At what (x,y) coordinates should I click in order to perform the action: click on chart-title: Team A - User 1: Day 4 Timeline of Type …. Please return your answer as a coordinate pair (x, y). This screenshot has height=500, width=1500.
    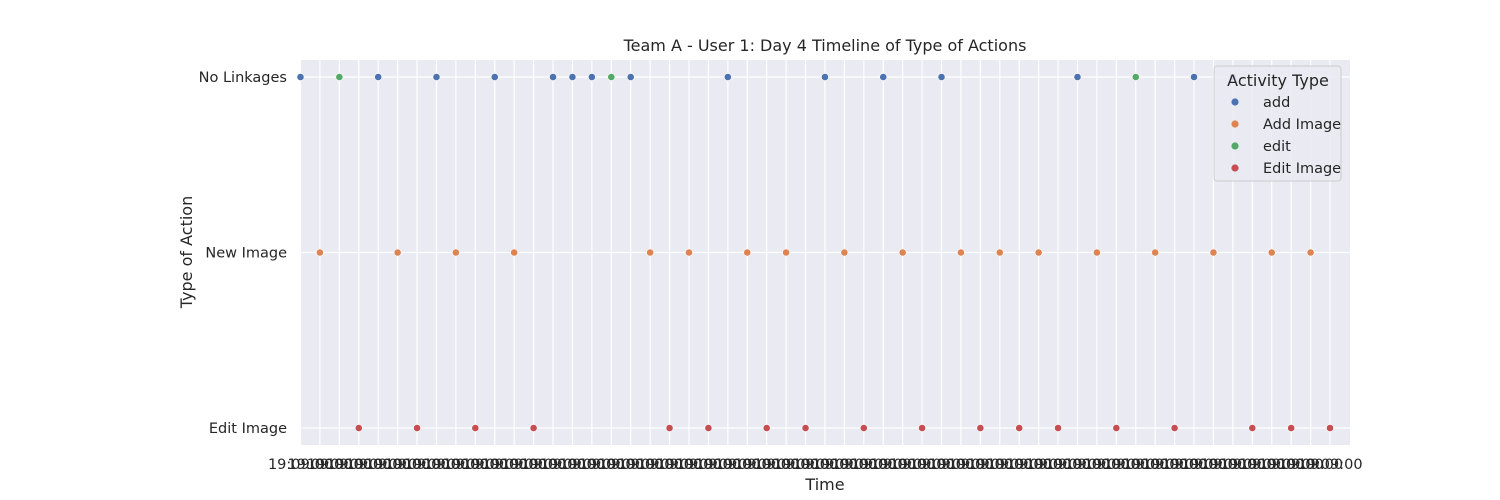
    Looking at the image, I should click on (825, 45).